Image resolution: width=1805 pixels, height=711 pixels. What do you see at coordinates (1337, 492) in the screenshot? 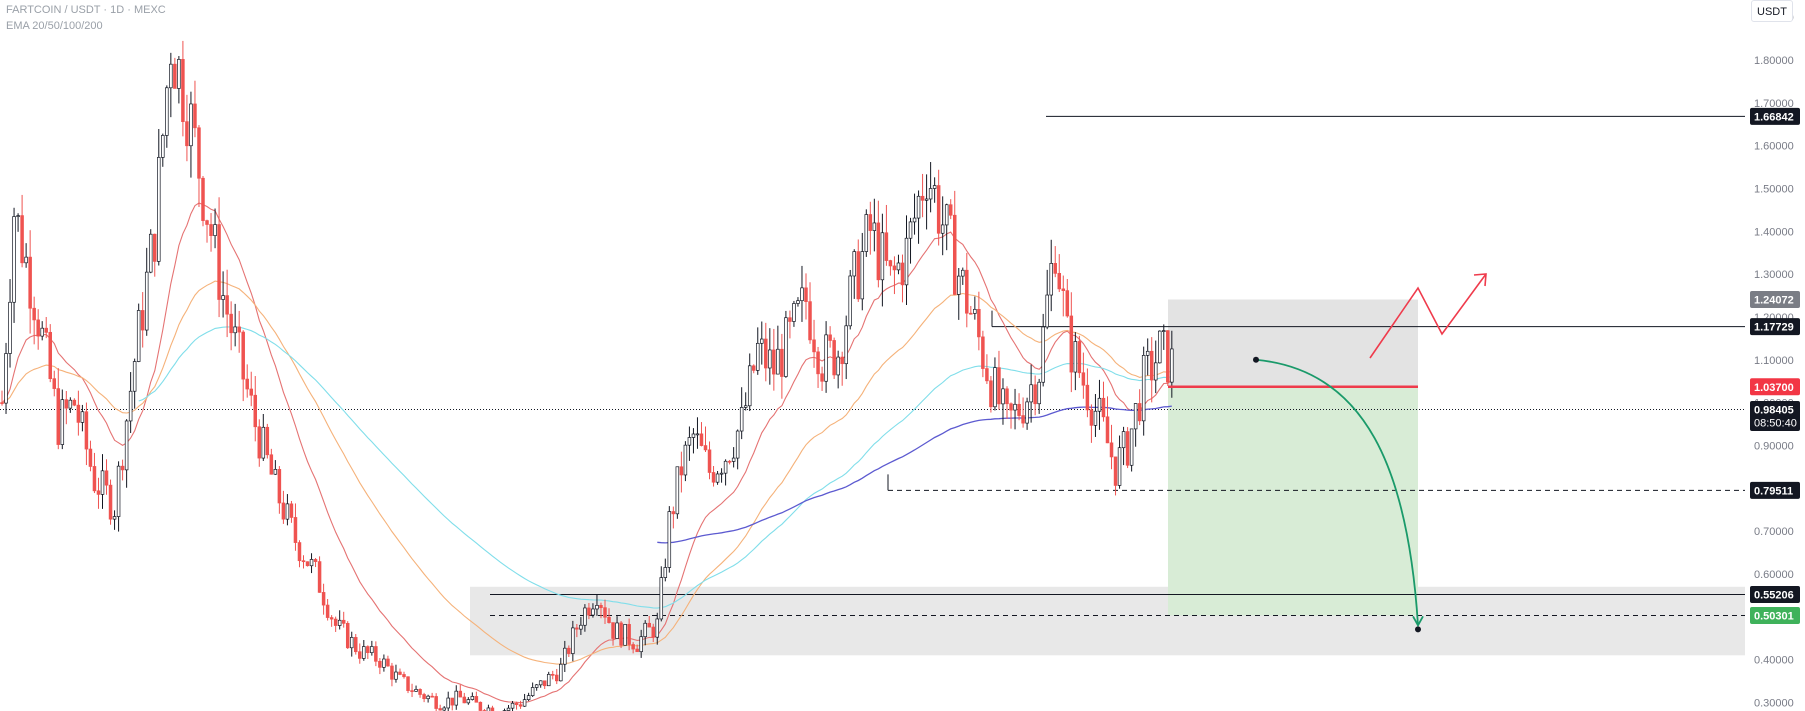
I see `bearish-curve-arrow` at bounding box center [1337, 492].